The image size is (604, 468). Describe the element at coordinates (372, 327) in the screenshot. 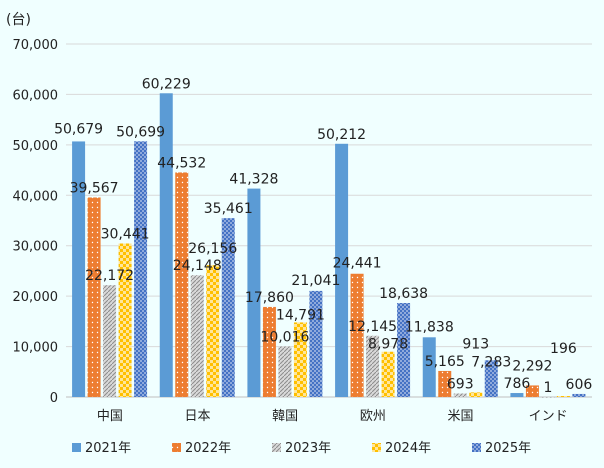

I see `data-label: 12,145` at that location.